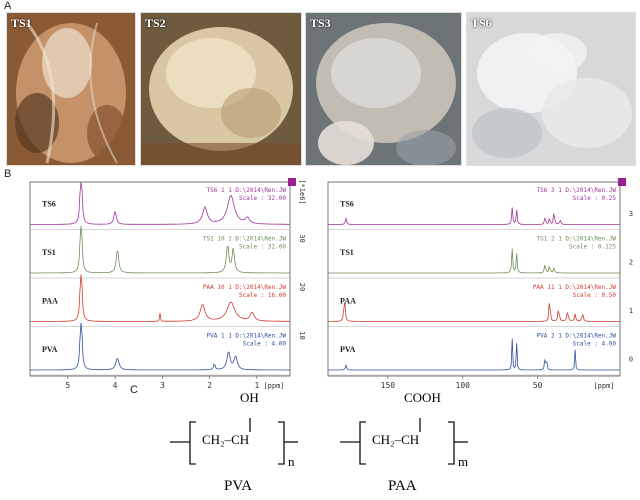 The height and width of the screenshot is (500, 640). Describe the element at coordinates (302, 191) in the screenshot. I see `y-unit-label: [*1e6]` at that location.